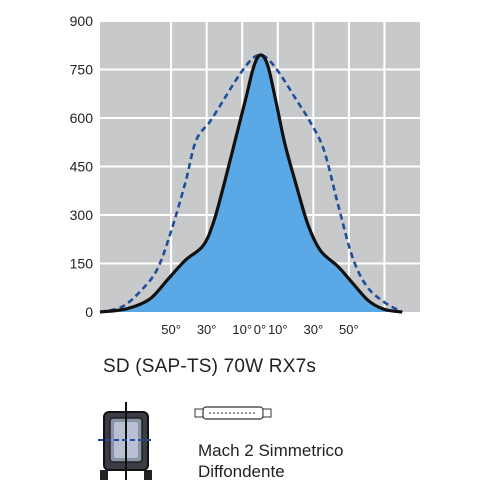 This screenshot has height=500, width=500. What do you see at coordinates (127, 441) in the screenshot?
I see `floodlight-fixture-icon` at bounding box center [127, 441].